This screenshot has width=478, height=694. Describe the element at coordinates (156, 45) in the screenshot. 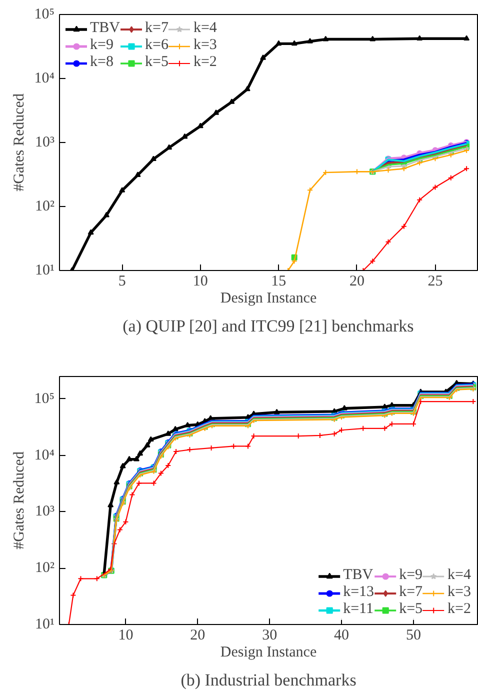

I see `legend-label: k=6` at that location.